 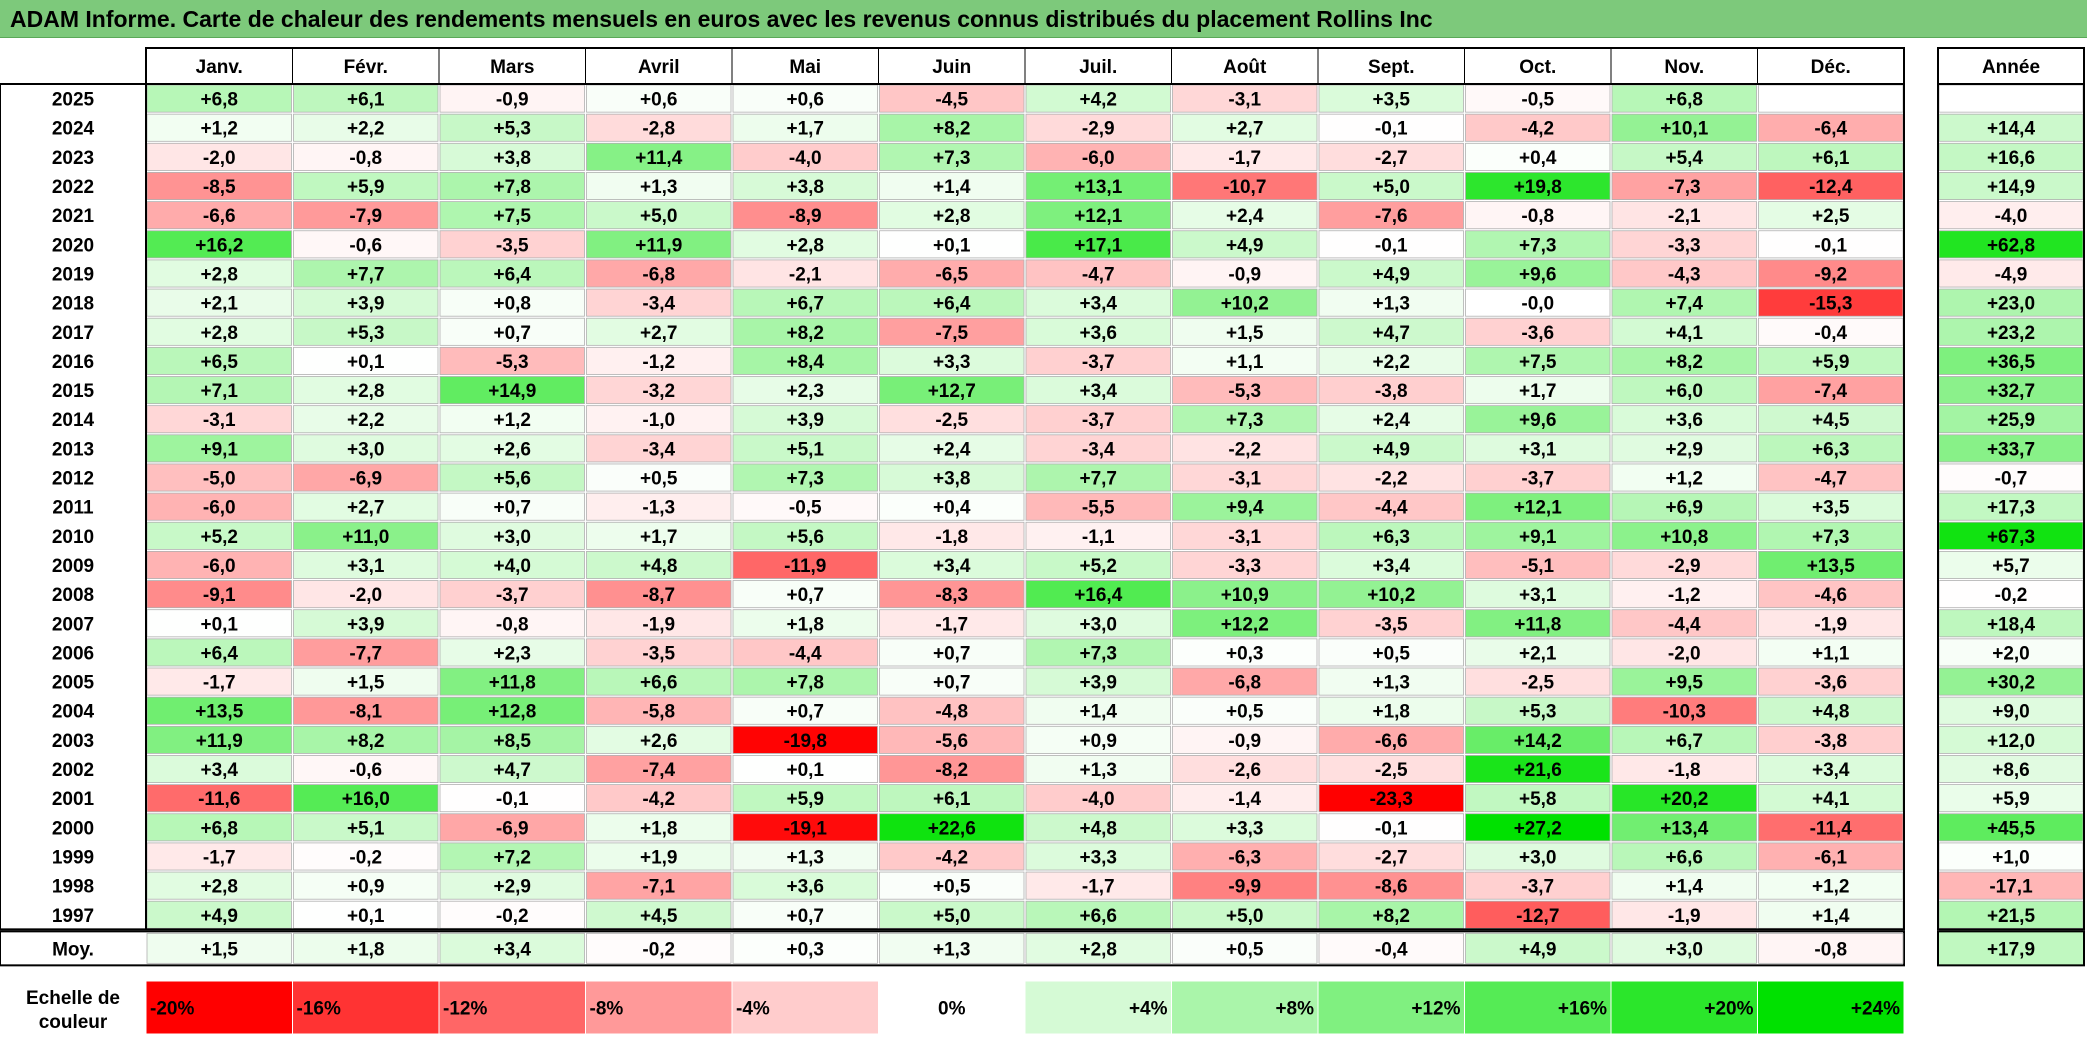 I want to click on cell-value: +13,5, so click(x=219, y=712).